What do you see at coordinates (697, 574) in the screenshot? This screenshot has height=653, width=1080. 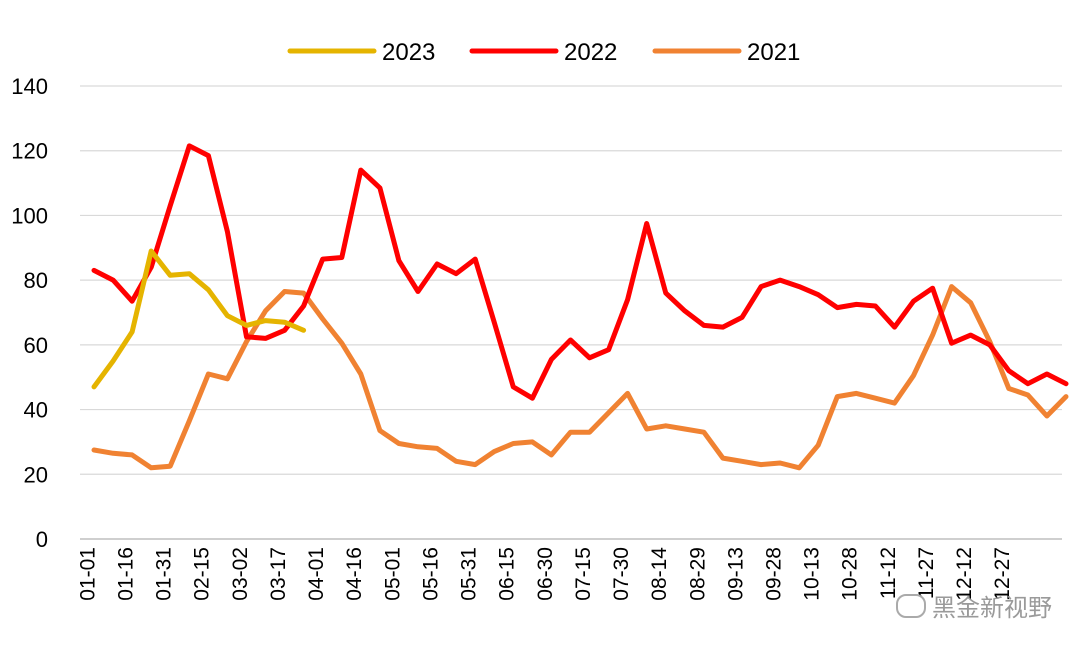 I see `x-tick-label: 08-29` at bounding box center [697, 574].